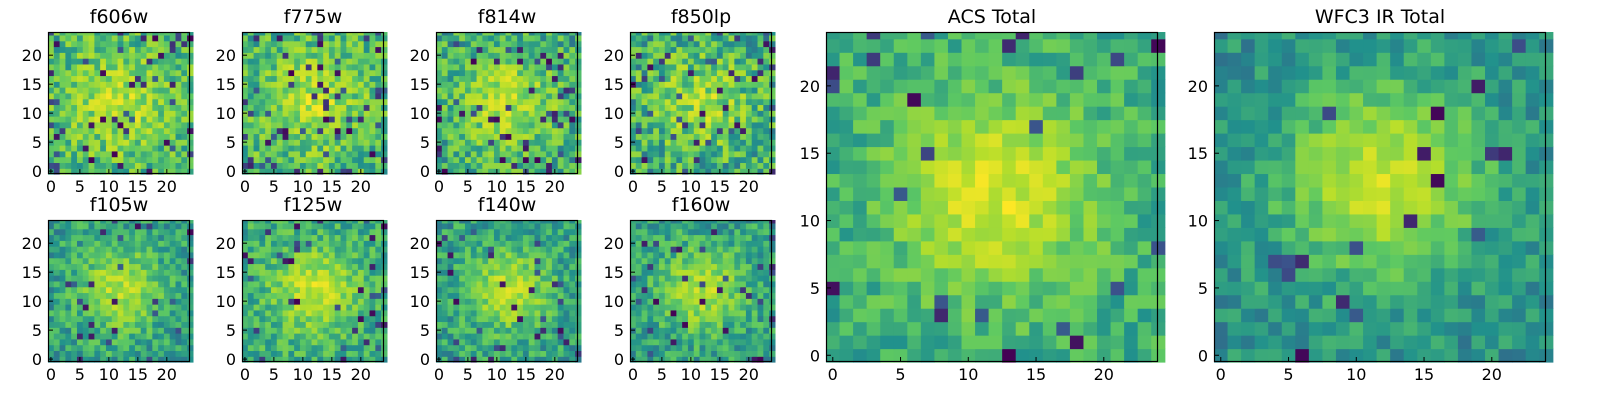 The image size is (1600, 400). I want to click on panel-title: f850lp, so click(701, 17).